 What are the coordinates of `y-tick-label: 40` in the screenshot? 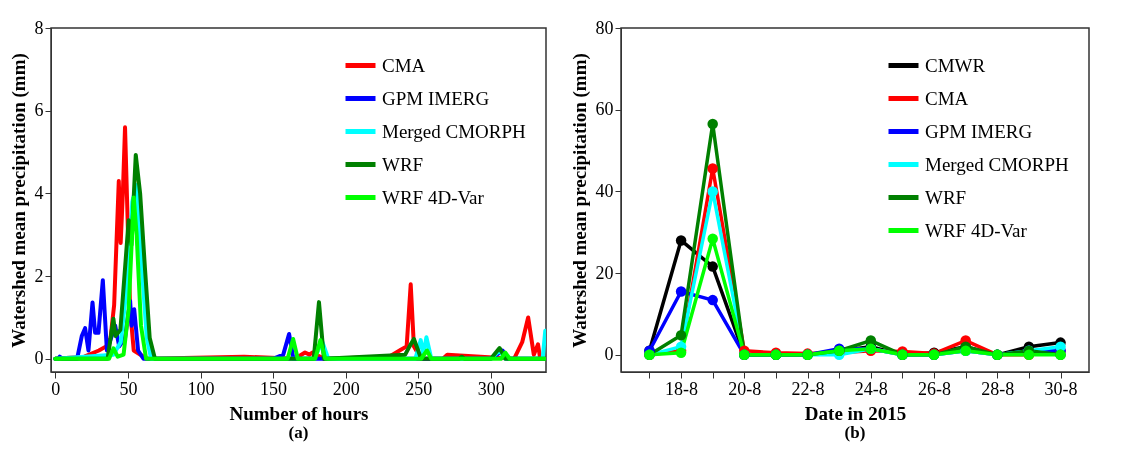 It's located at (604, 190).